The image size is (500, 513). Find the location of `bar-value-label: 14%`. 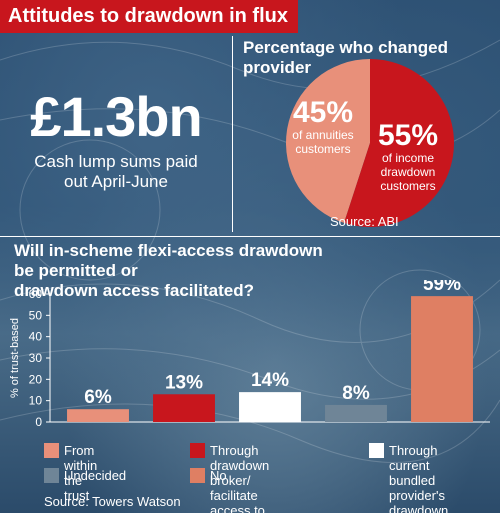

bar-value-label: 14% is located at coordinates (270, 380).